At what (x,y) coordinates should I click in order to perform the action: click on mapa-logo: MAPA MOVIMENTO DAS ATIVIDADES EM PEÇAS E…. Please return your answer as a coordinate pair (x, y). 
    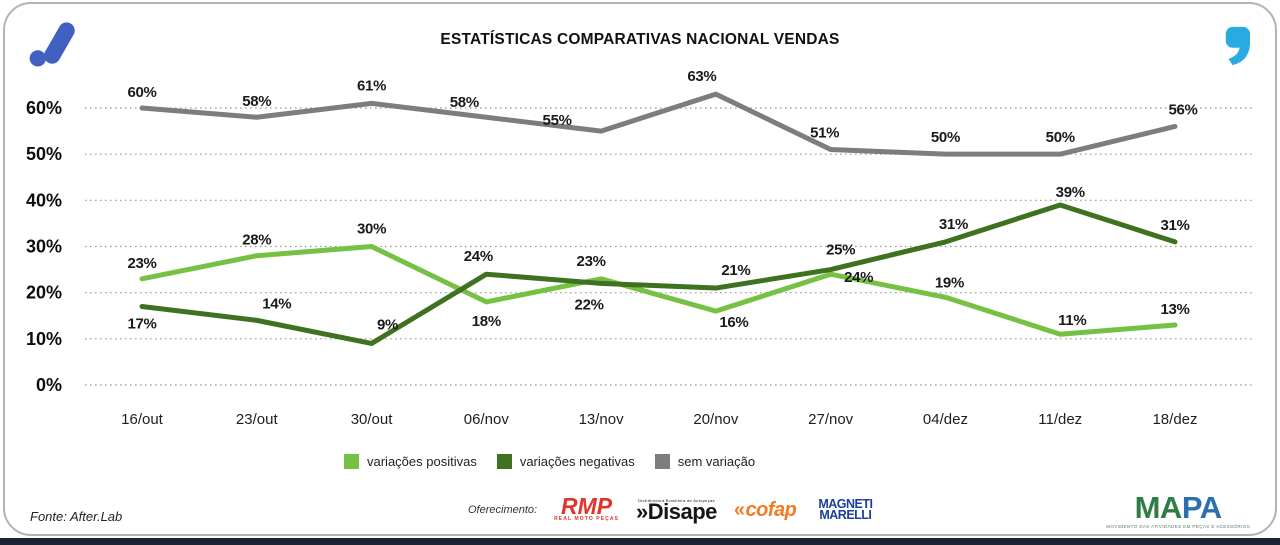
    Looking at the image, I should click on (1178, 510).